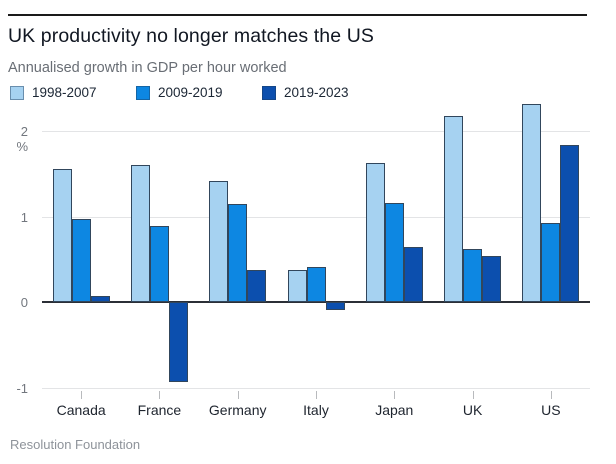  What do you see at coordinates (82, 395) in the screenshot?
I see `x-tick-canada` at bounding box center [82, 395].